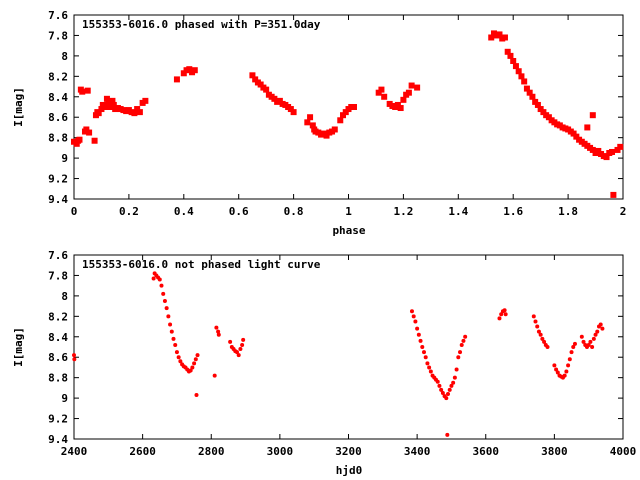 Image resolution: width=640 pixels, height=480 pixels. I want to click on x-tick-label: 3400, so click(417, 451).